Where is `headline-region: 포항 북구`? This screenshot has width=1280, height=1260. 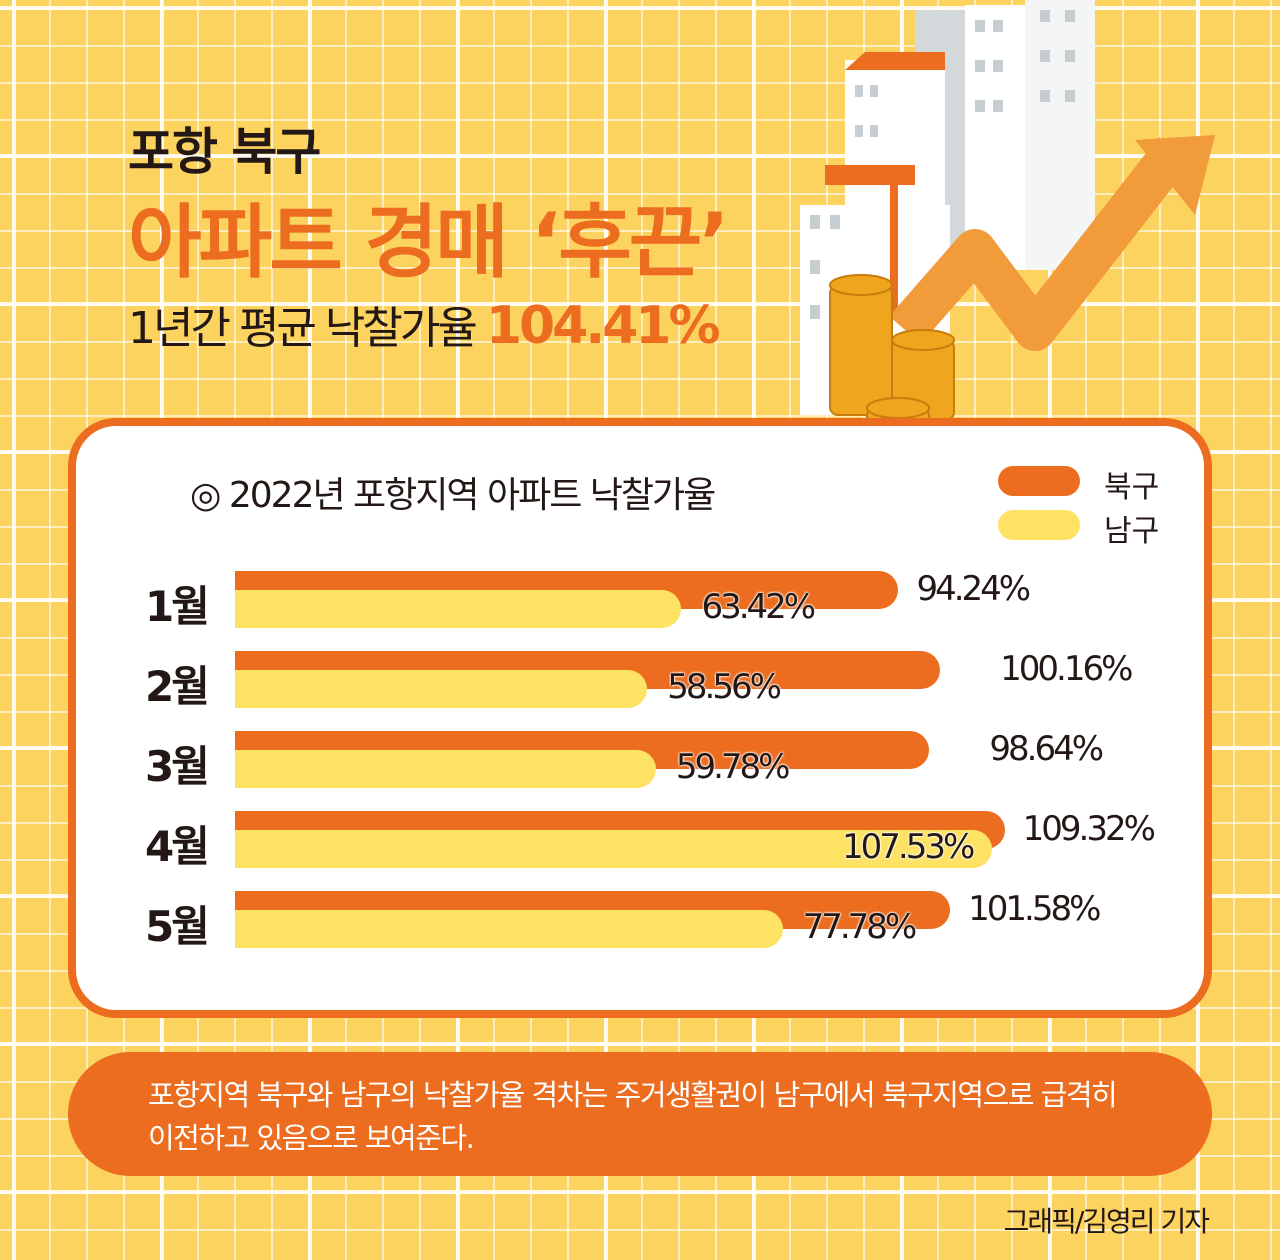 headline-region: 포항 북구 is located at coordinates (224, 152).